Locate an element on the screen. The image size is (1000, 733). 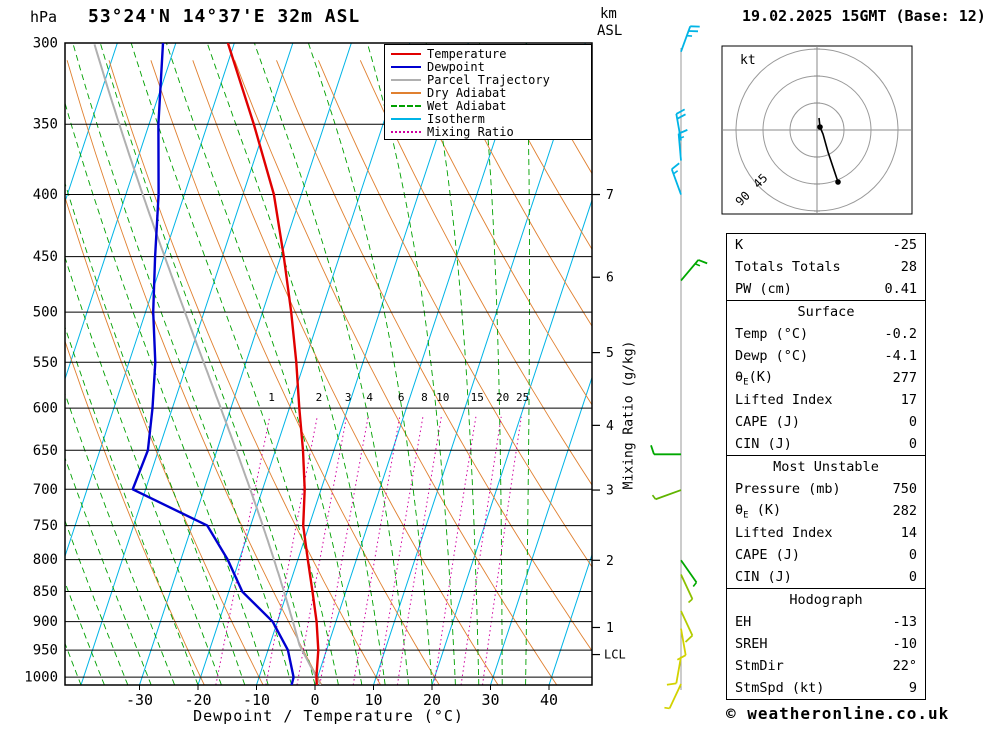
pressure-tick-label: 800 is located at coordinates (45, 560).